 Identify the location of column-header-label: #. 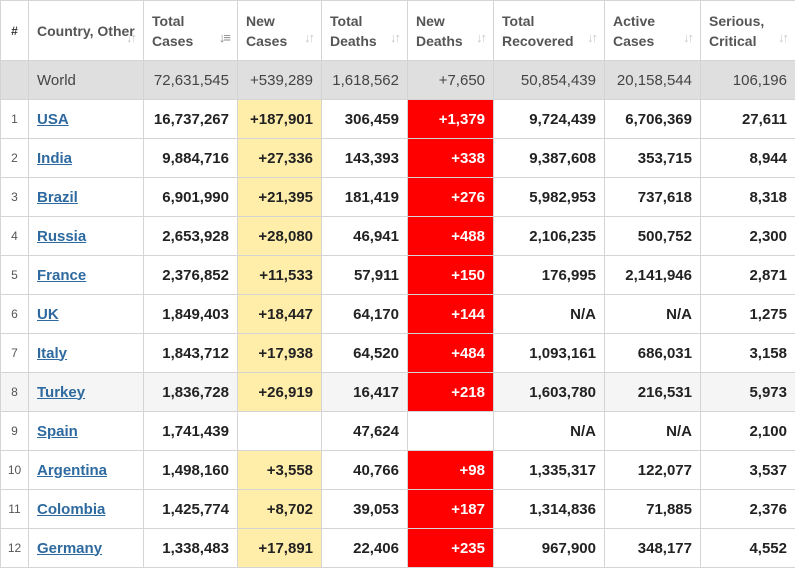
(14, 30).